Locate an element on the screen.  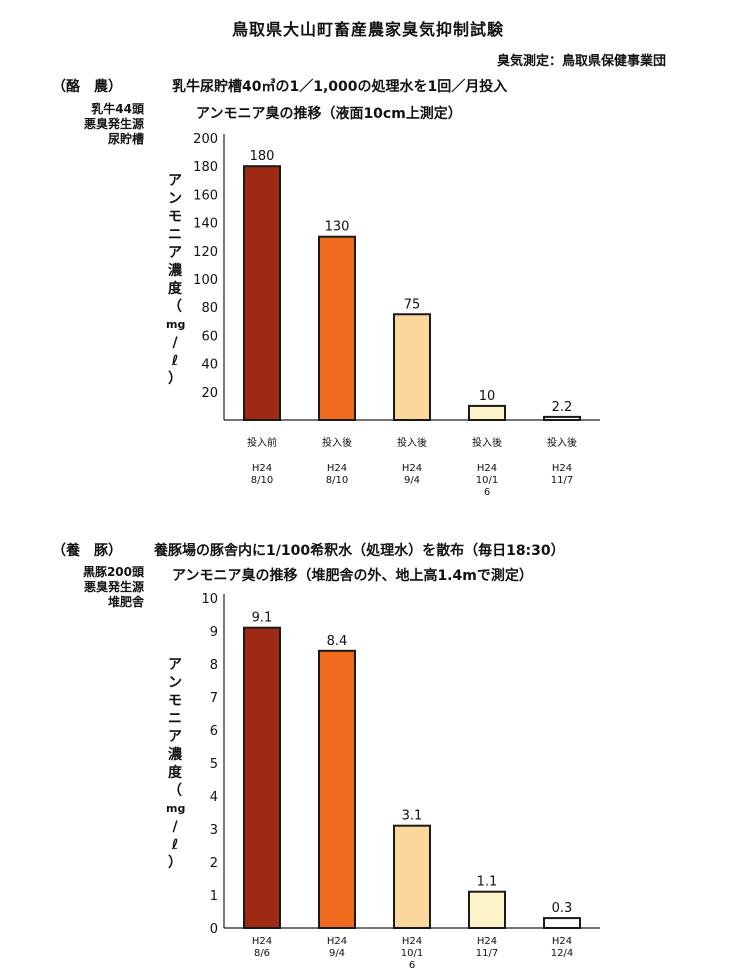
data-label: 9.1 is located at coordinates (262, 618).